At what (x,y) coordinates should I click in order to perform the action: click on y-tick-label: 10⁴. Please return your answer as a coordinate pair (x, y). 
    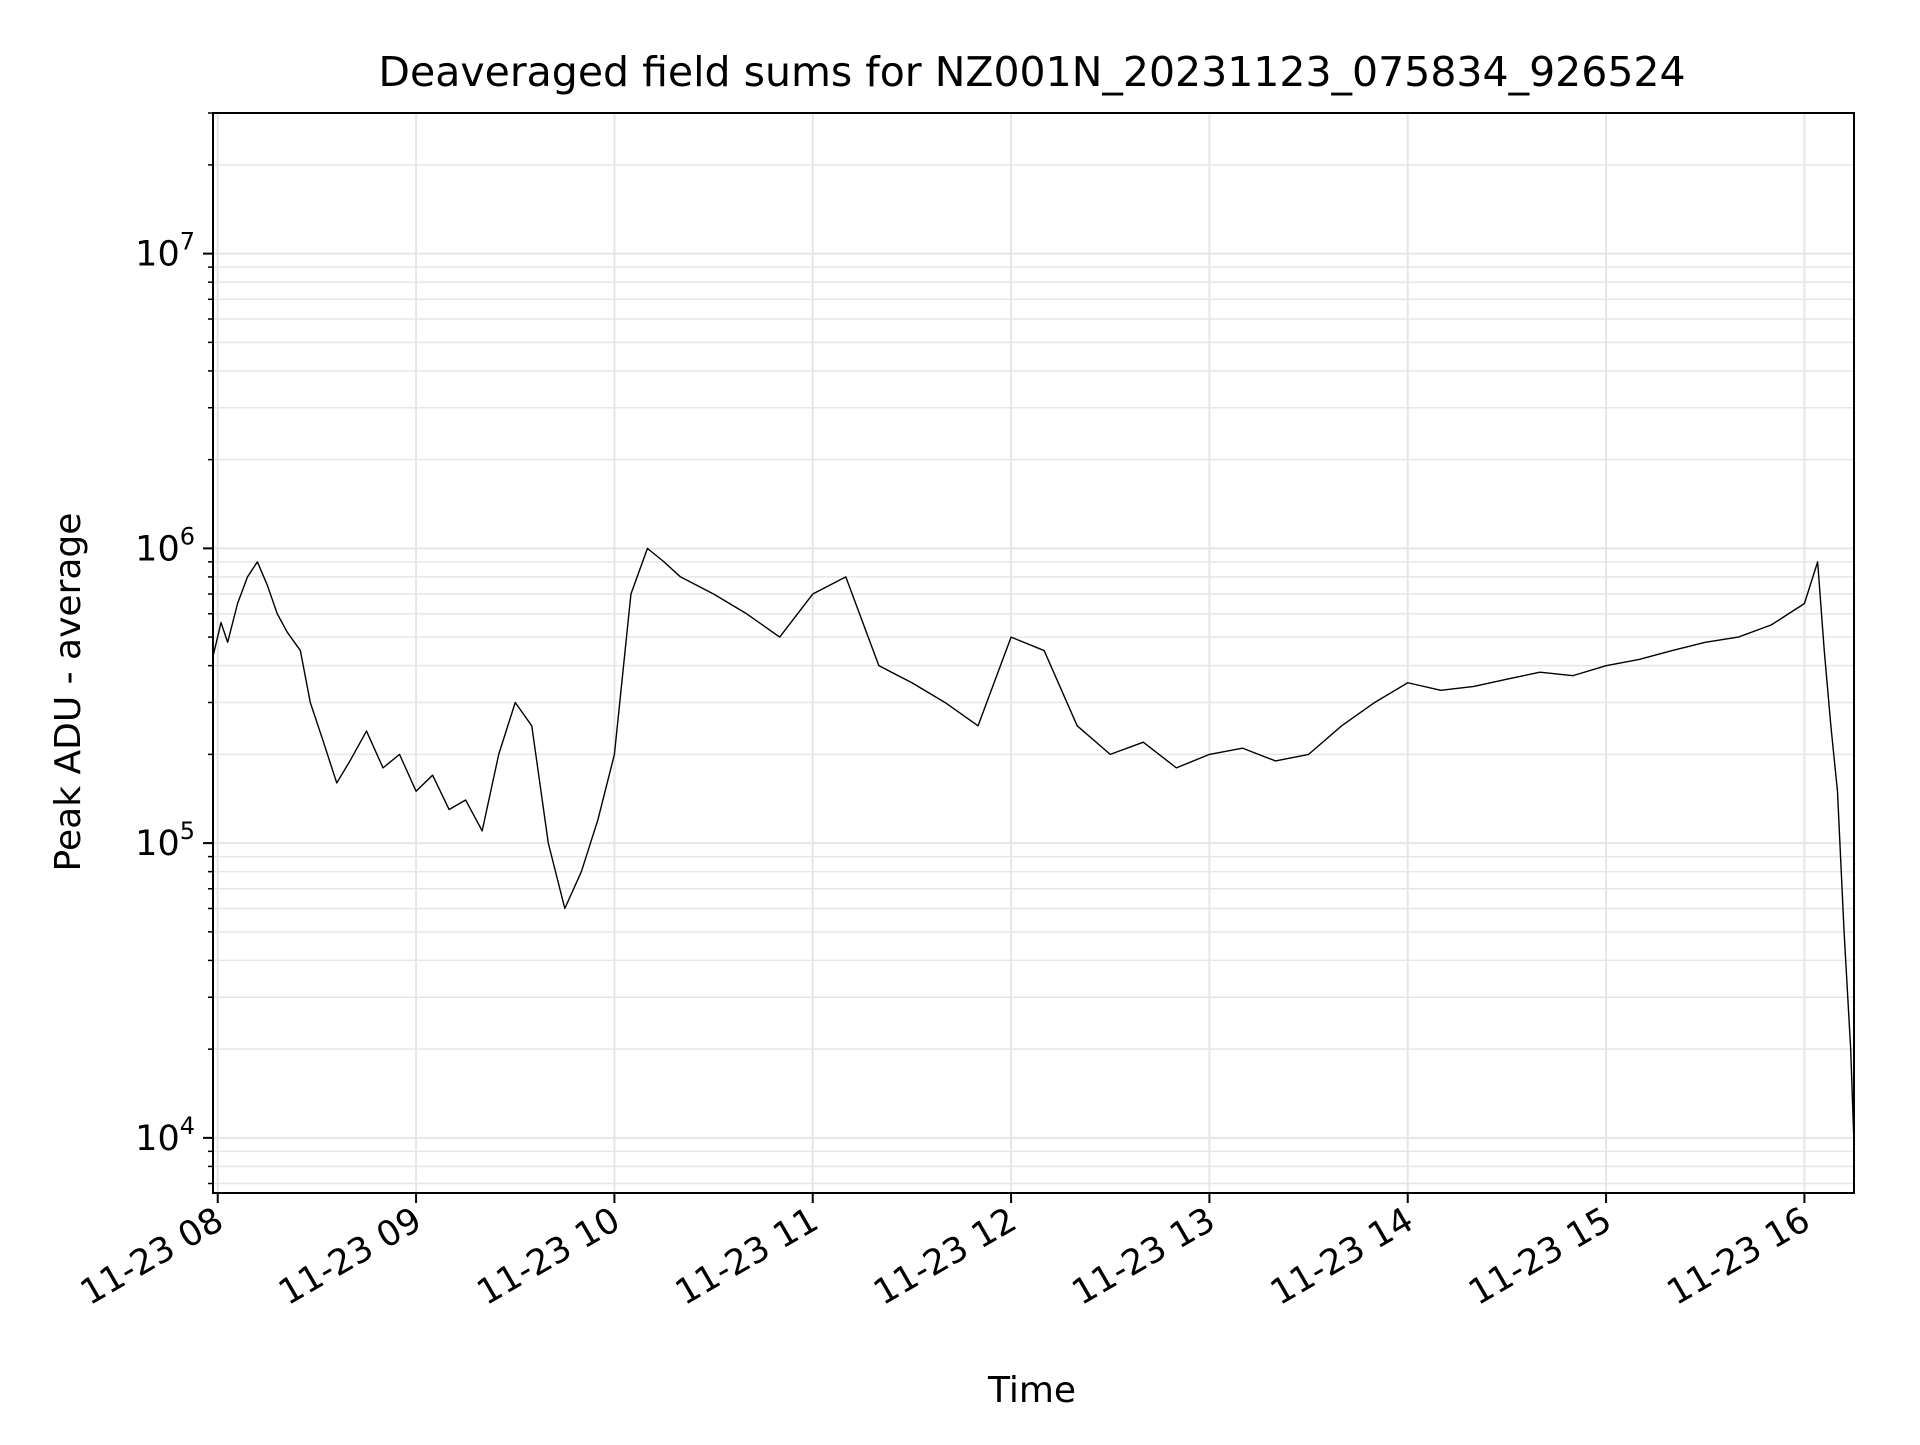
    Looking at the image, I should click on (165, 1135).